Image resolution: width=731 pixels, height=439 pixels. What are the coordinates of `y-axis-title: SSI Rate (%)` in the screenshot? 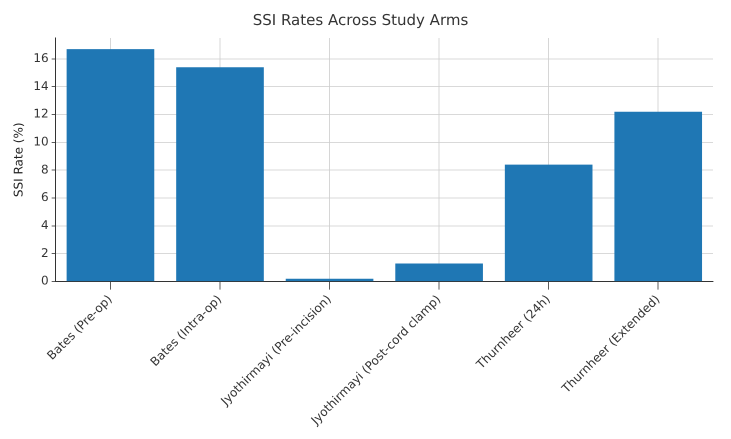 It's located at (18, 160).